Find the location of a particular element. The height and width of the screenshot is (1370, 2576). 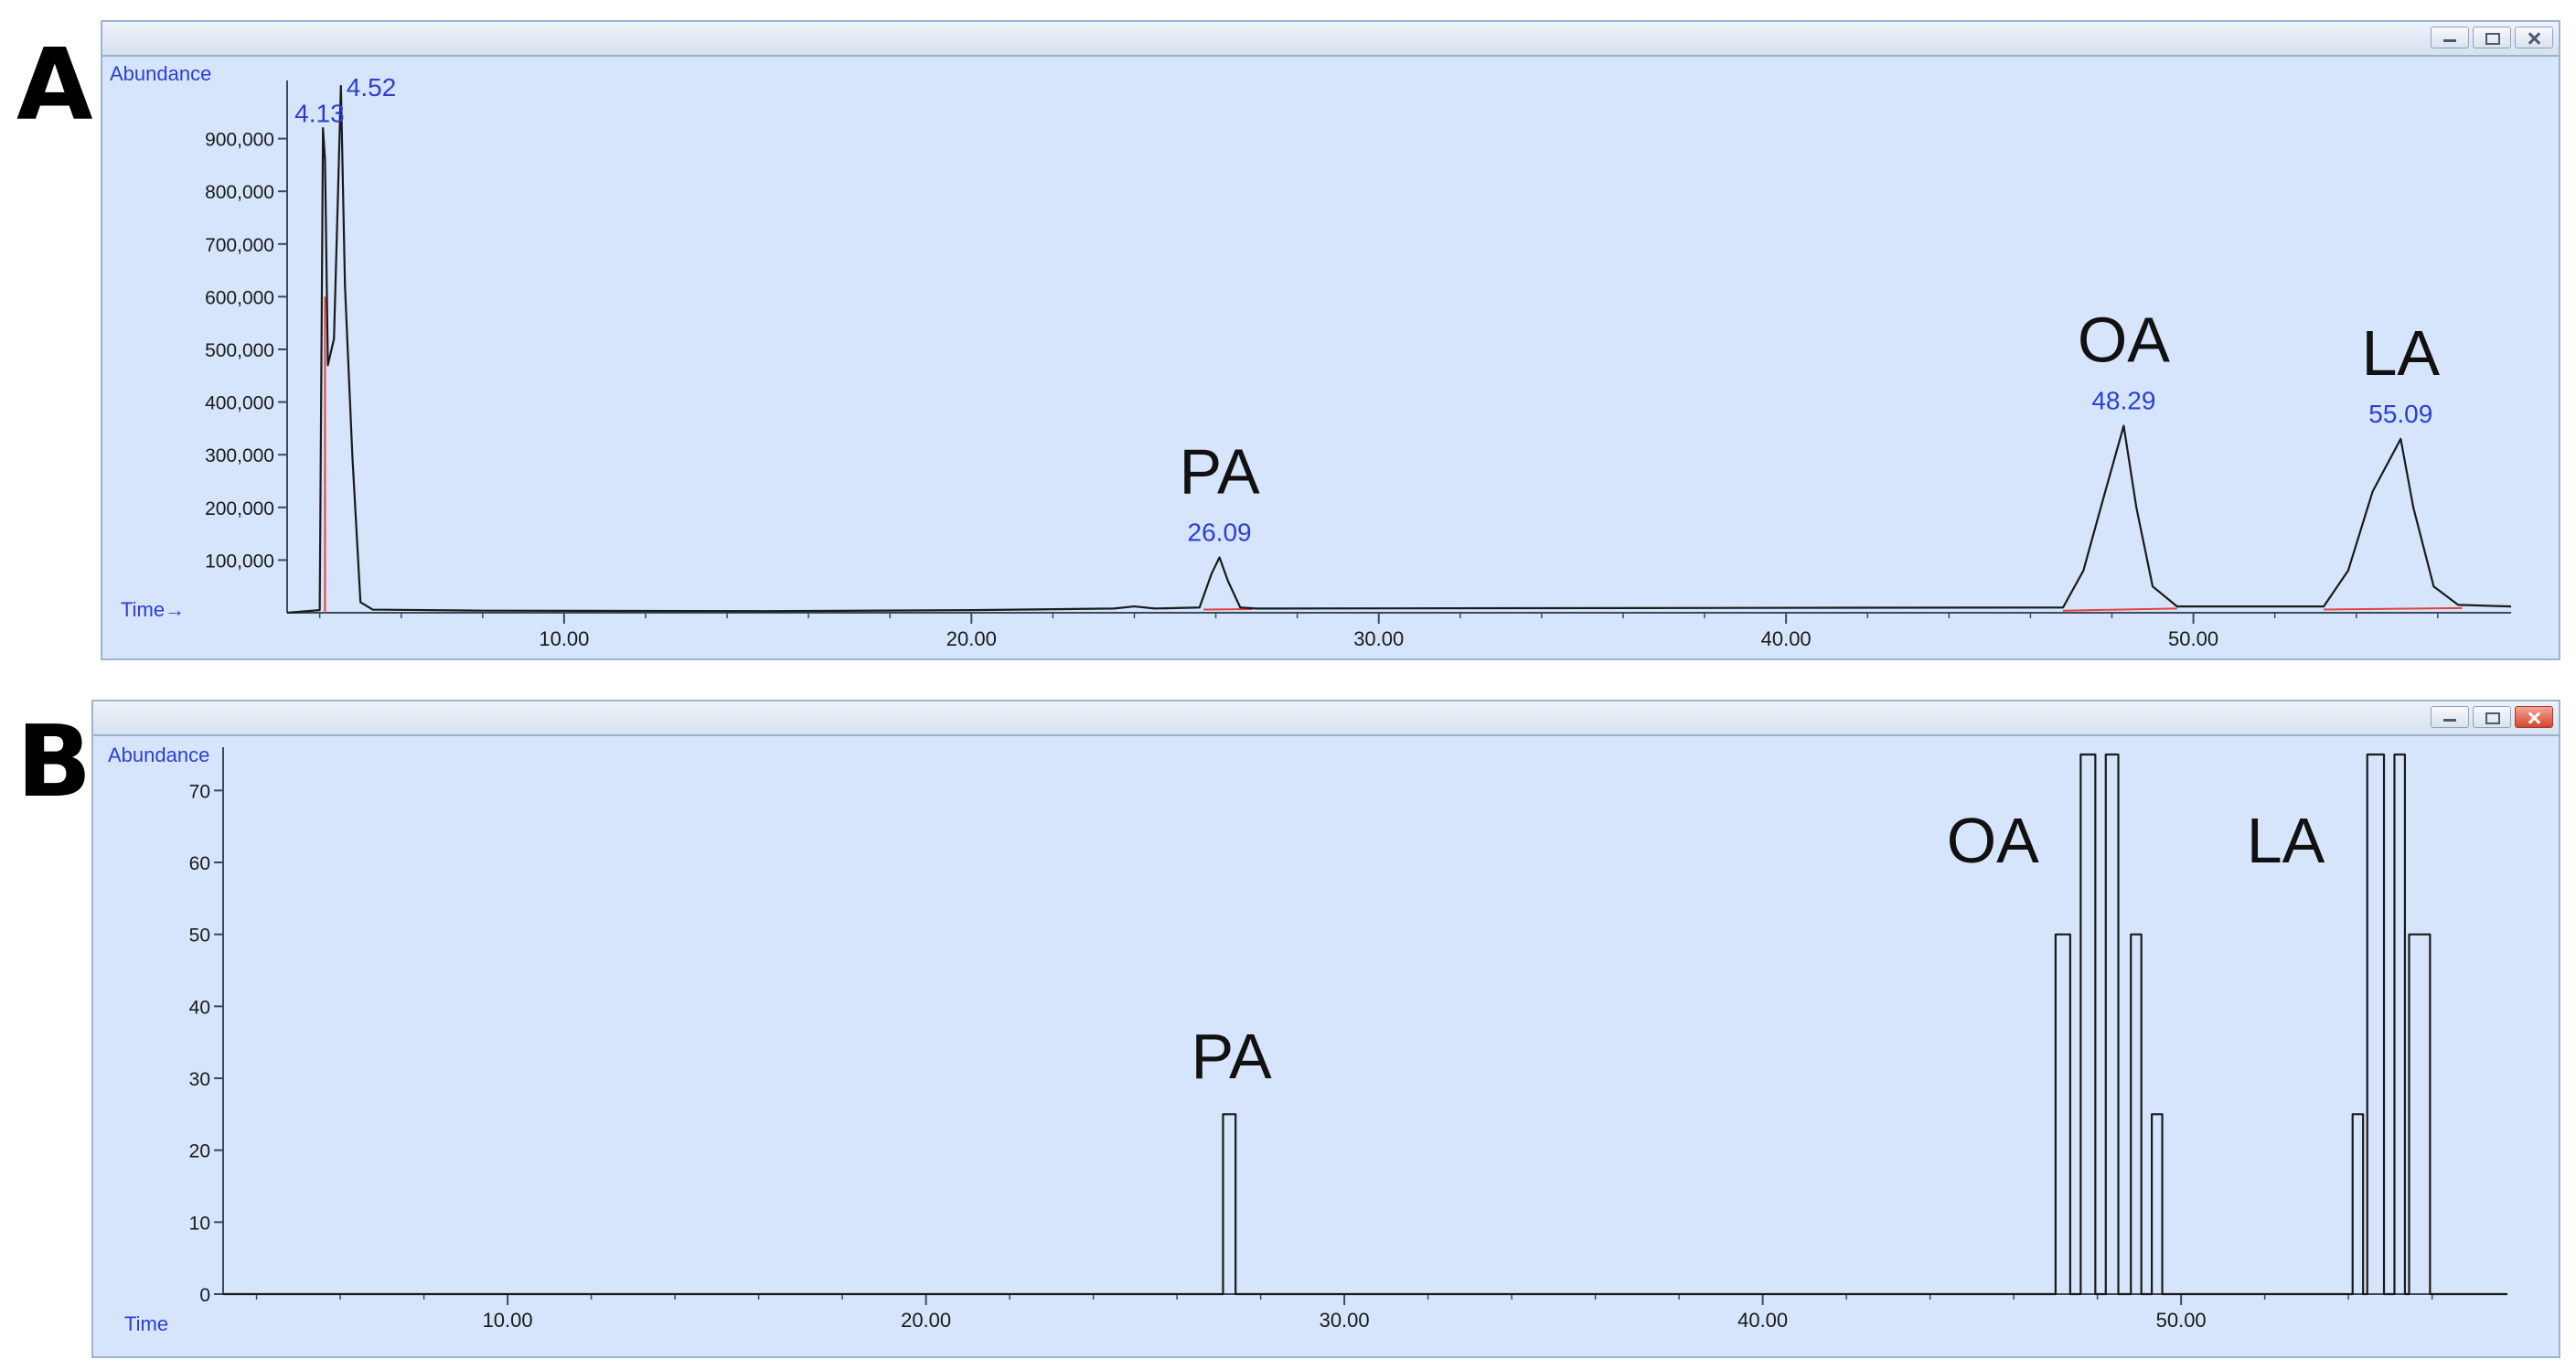

x-tick-label-a: 10.00 is located at coordinates (564, 638).